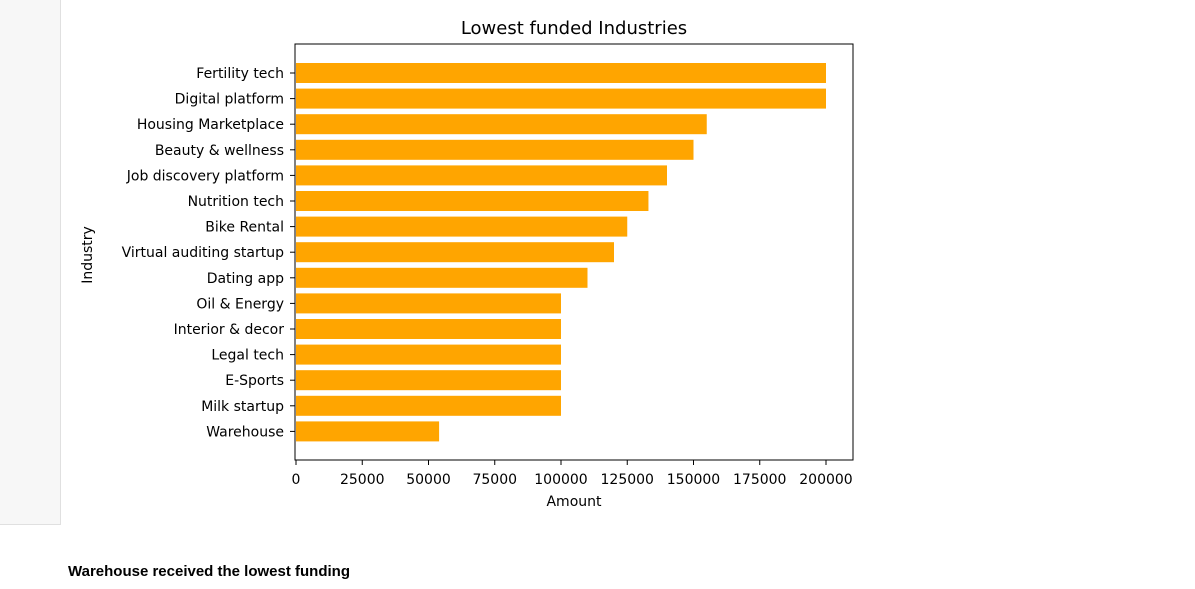 The width and height of the screenshot is (1195, 589). What do you see at coordinates (247, 356) in the screenshot?
I see `y-tick-label: Legal tech` at bounding box center [247, 356].